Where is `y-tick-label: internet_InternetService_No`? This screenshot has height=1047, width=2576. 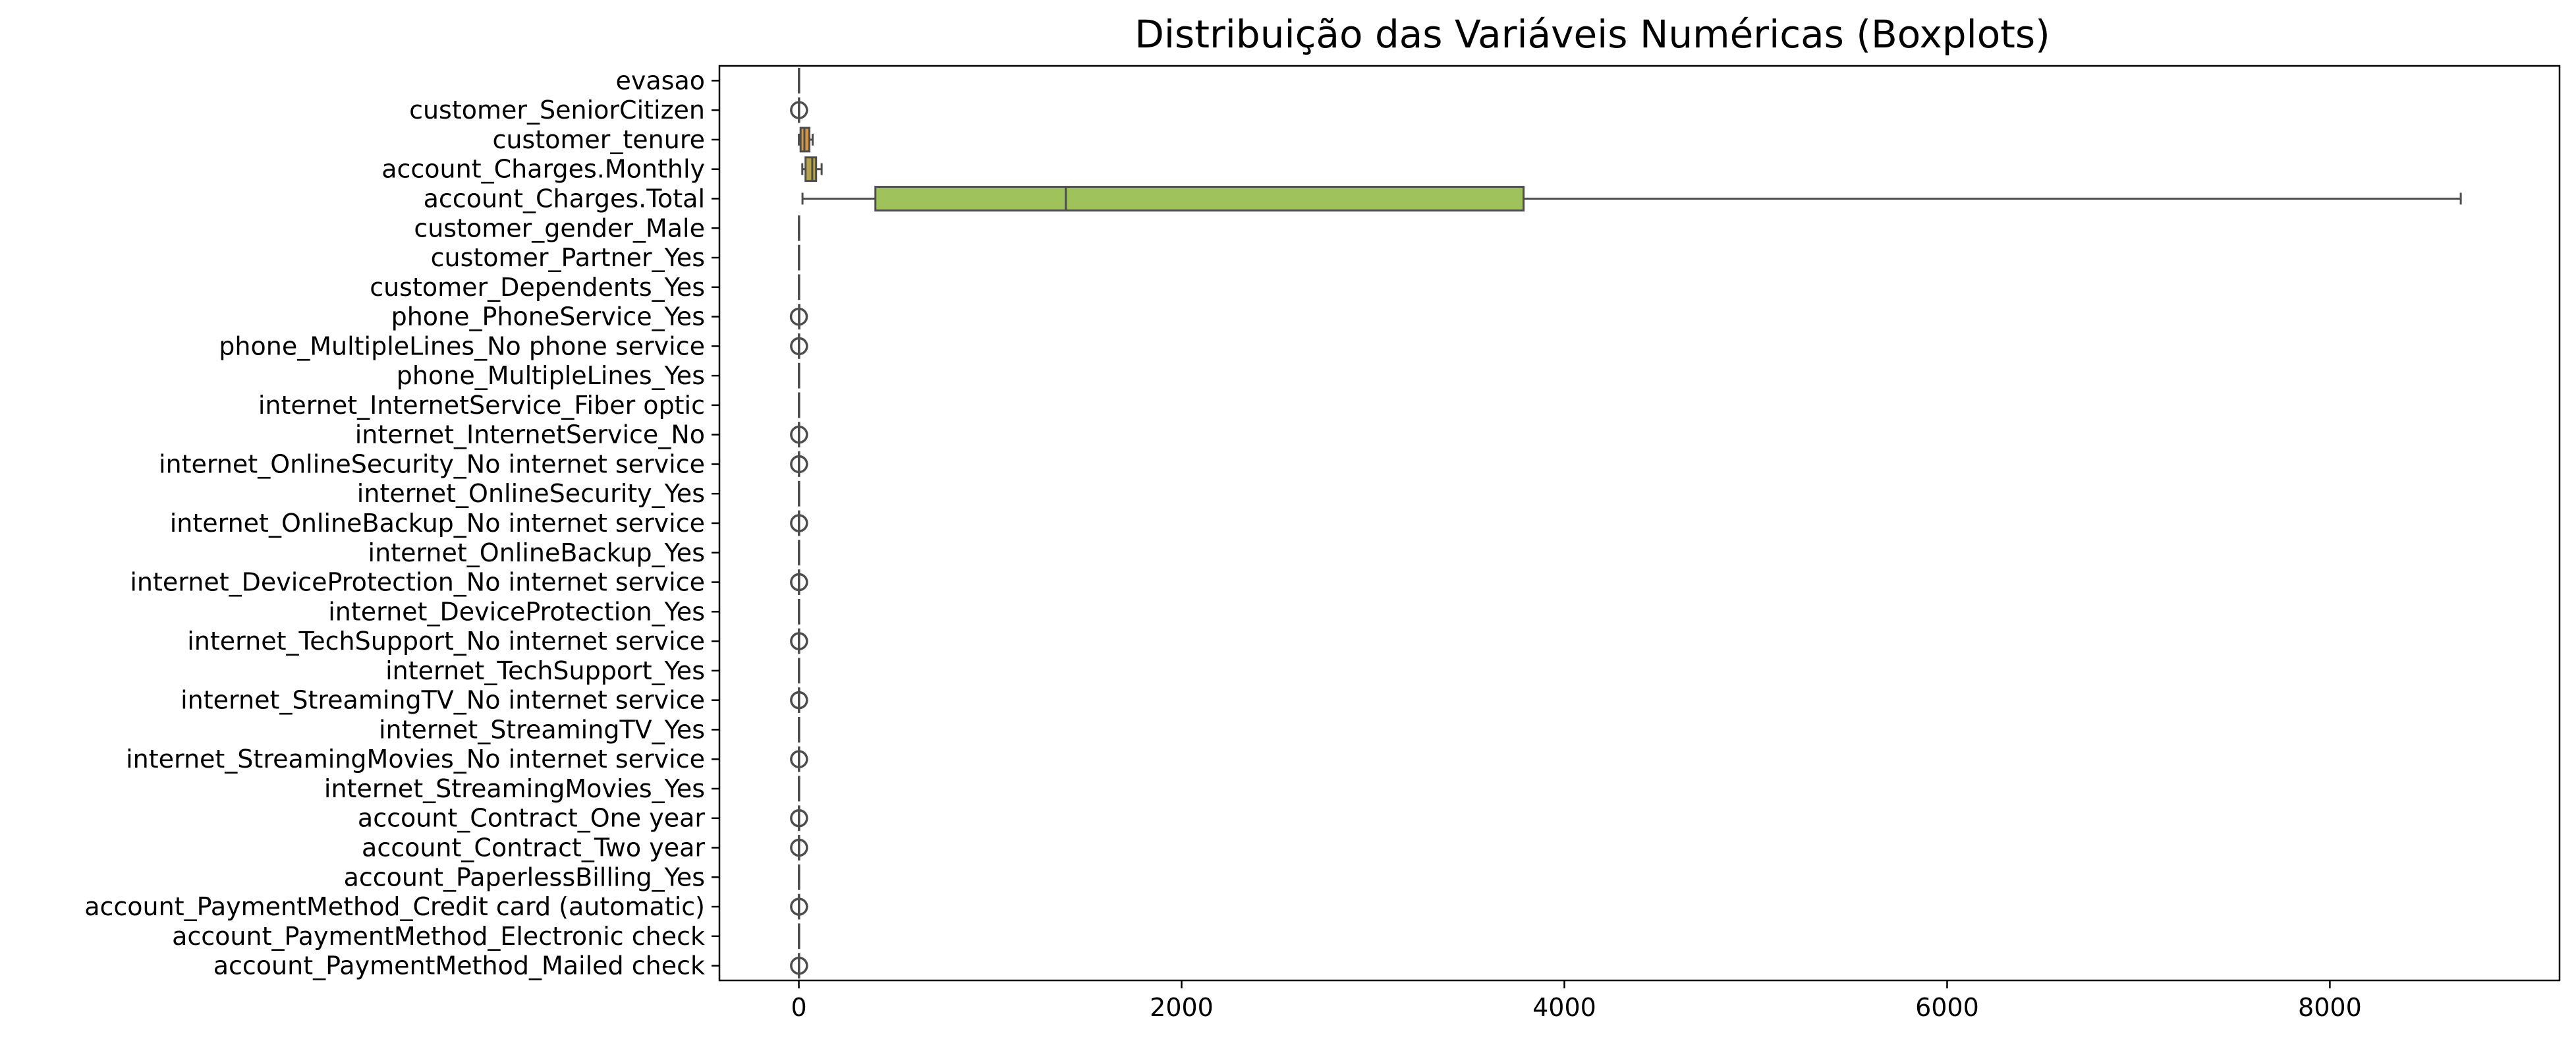 y-tick-label: internet_InternetService_No is located at coordinates (530, 434).